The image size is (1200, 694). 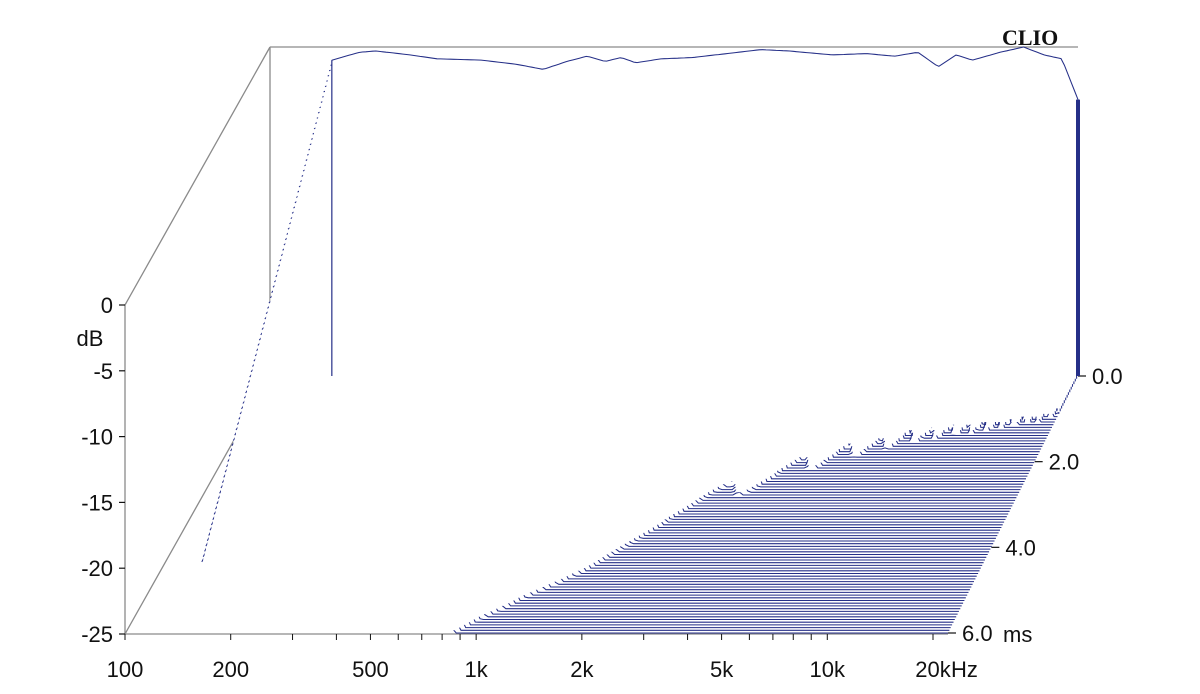 I want to click on left-wall-top-edge, so click(x=197, y=176).